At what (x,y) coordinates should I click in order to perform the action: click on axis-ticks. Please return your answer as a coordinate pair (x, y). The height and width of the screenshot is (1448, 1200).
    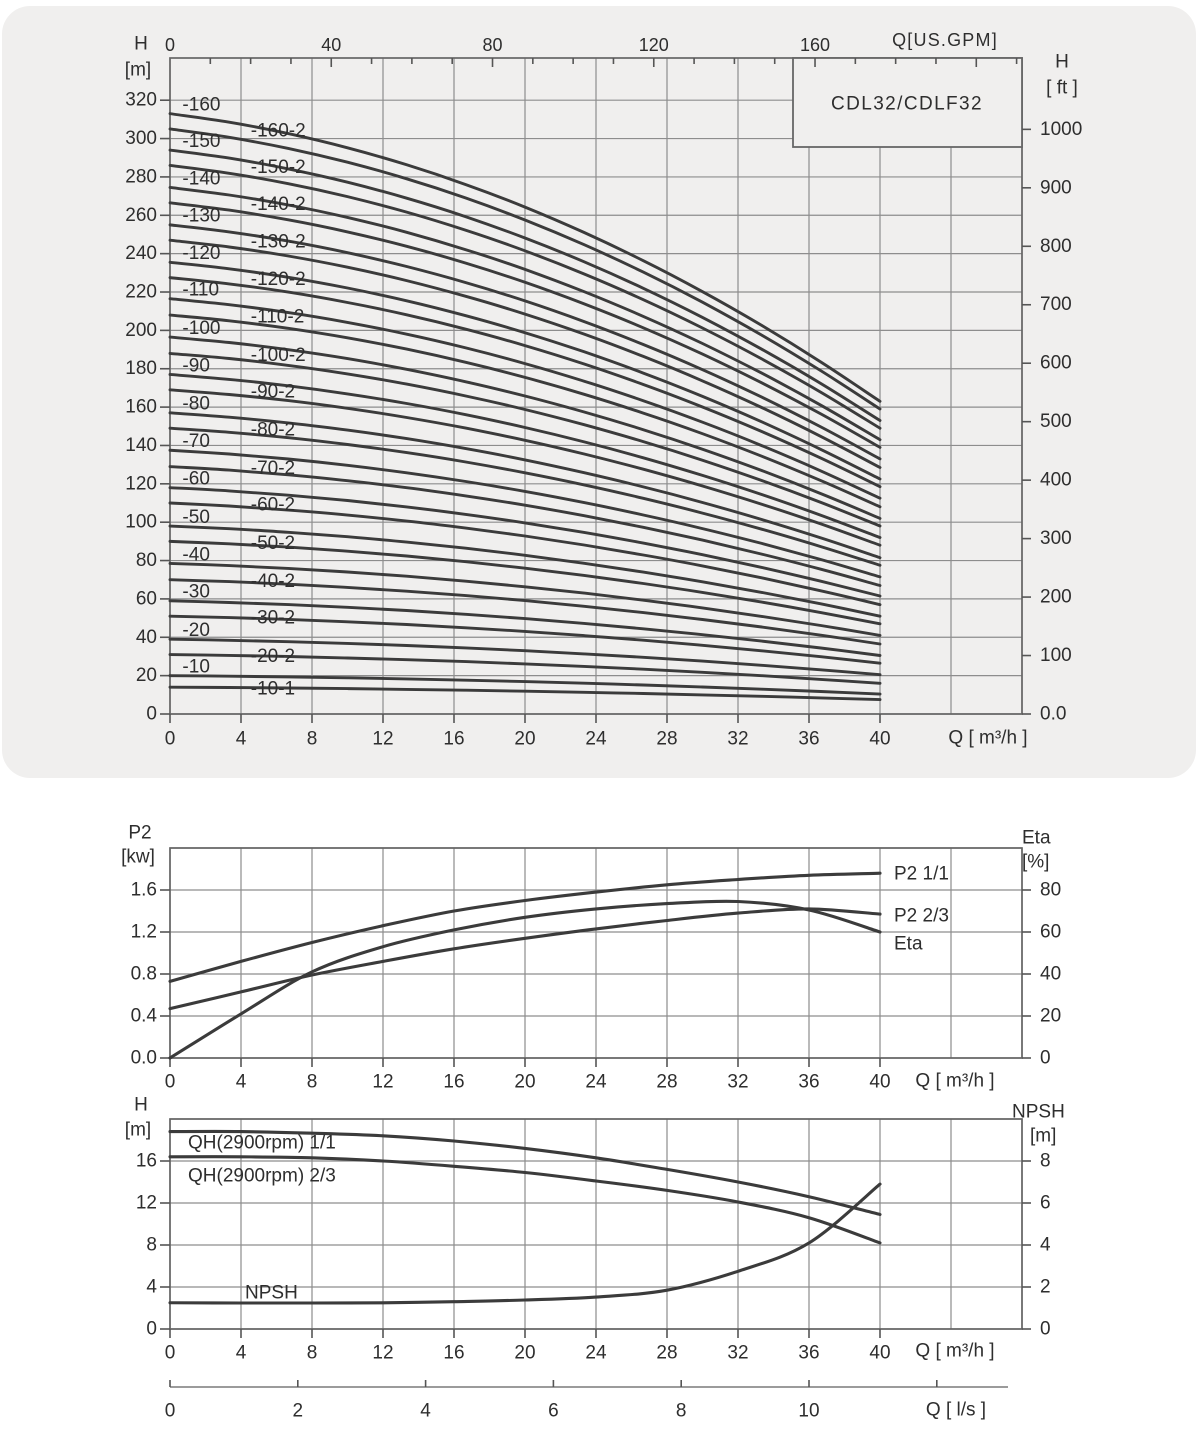
    Looking at the image, I should click on (595, 1249).